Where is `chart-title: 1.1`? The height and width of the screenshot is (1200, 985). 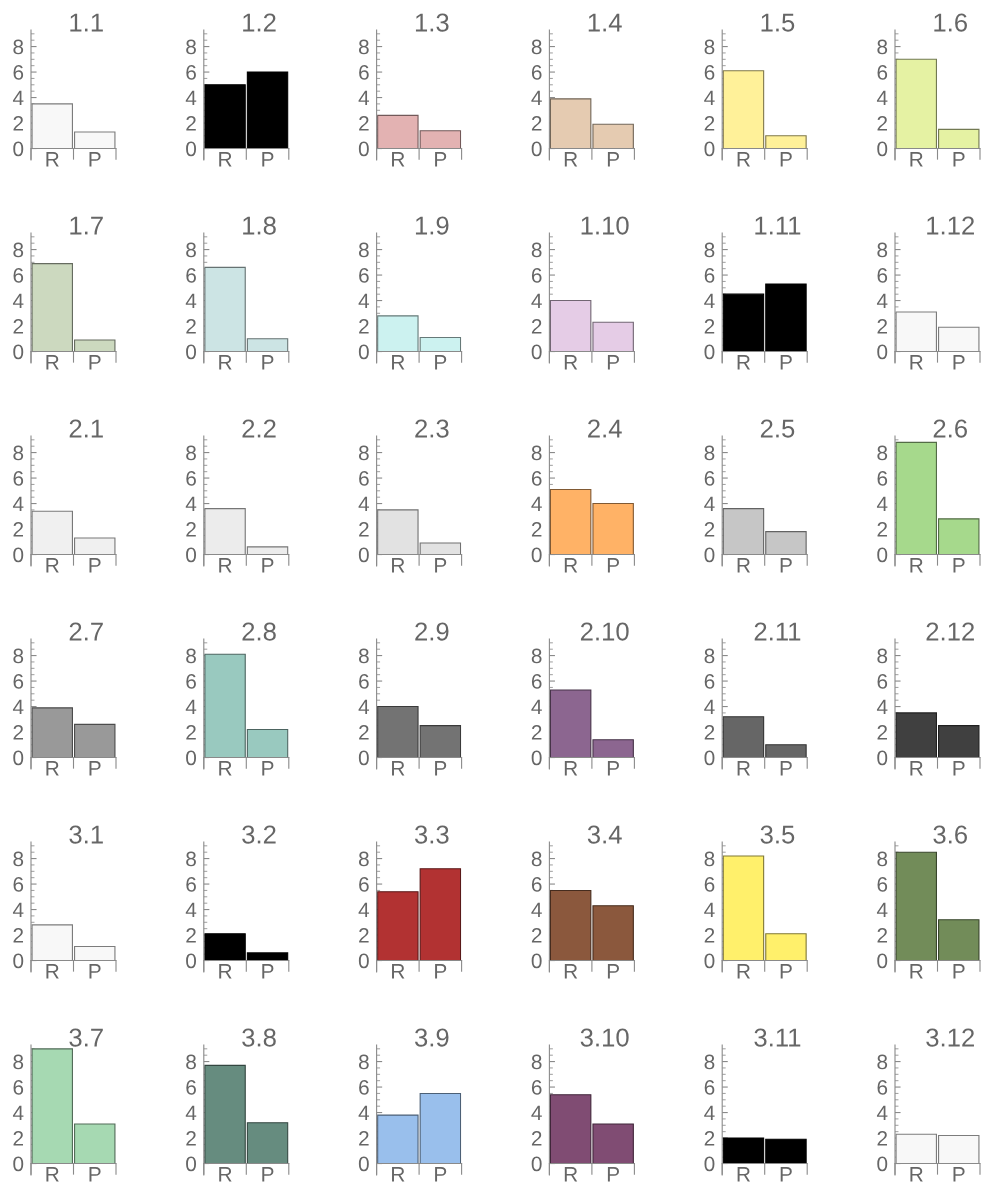 chart-title: 1.1 is located at coordinates (86, 22).